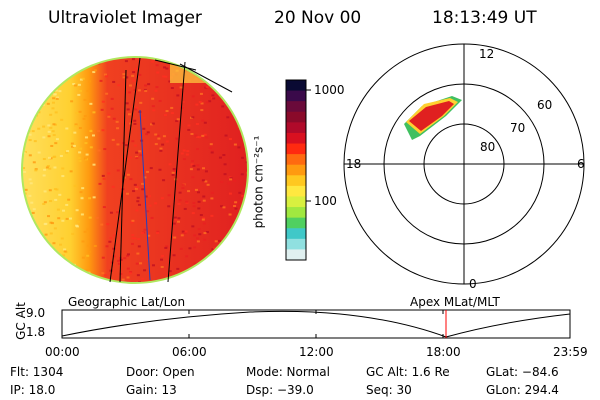  What do you see at coordinates (316, 324) in the screenshot?
I see `altitude-curve` at bounding box center [316, 324].